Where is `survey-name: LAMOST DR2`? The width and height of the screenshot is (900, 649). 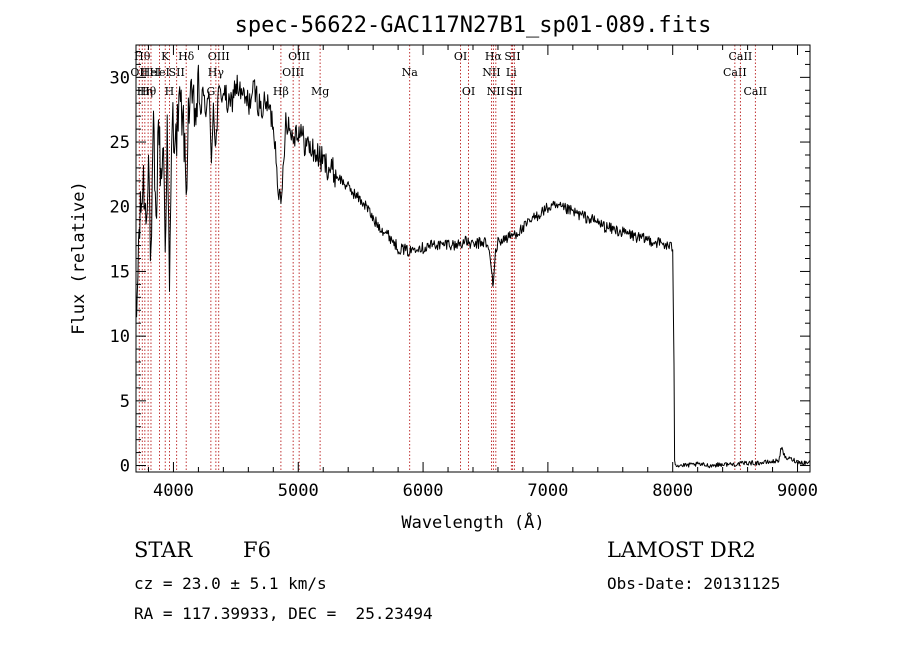 survey-name: LAMOST DR2 is located at coordinates (681, 550).